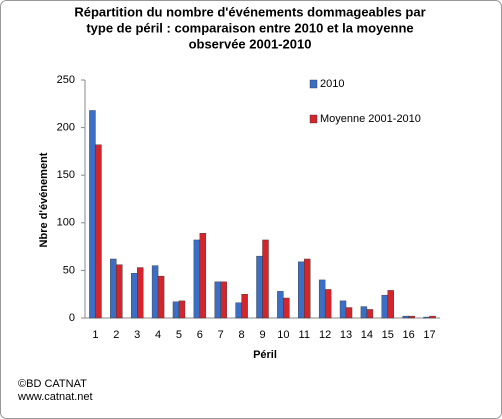 The height and width of the screenshot is (419, 502). What do you see at coordinates (55, 397) in the screenshot?
I see `footer-text: www.catnat.net` at bounding box center [55, 397].